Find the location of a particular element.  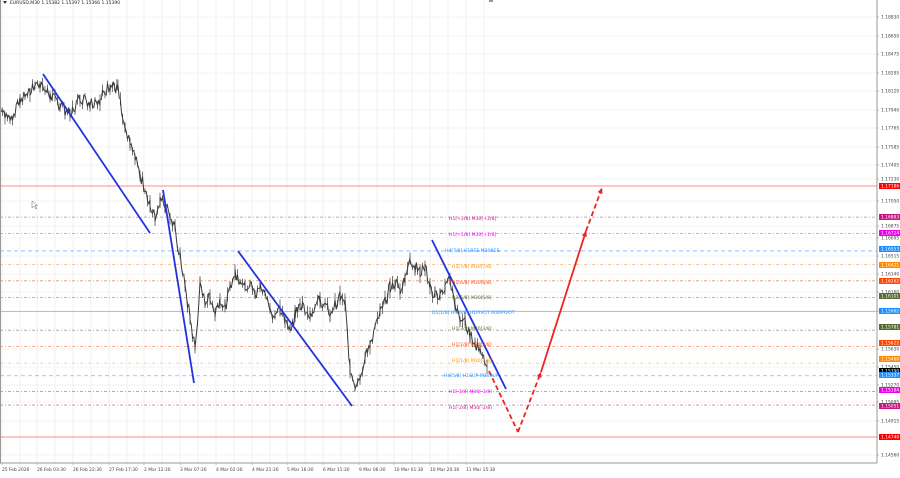

price-badge-label: 1.15184 is located at coordinates (890, 391).